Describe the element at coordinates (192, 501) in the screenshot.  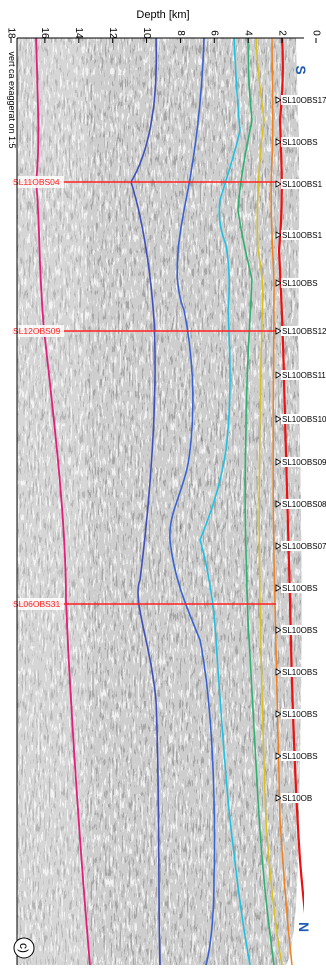
I see `mid-crust-boundary-line` at that location.